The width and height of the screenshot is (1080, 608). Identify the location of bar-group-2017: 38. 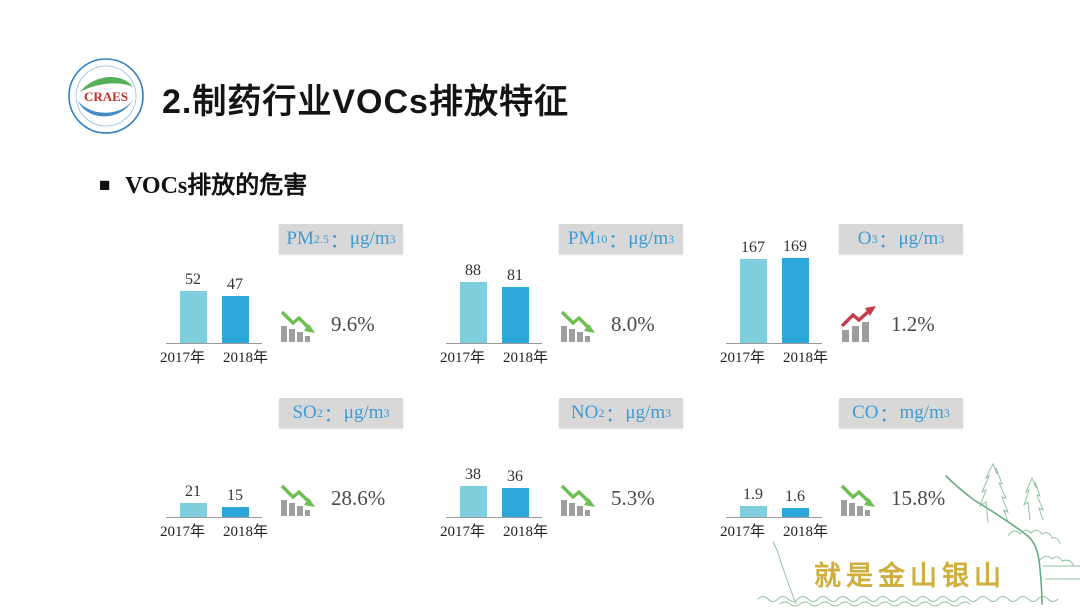
(473, 491).